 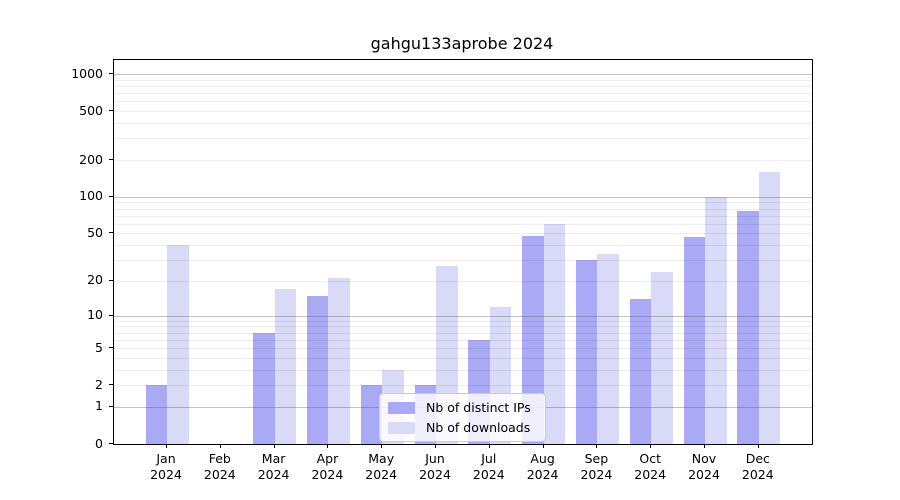 What do you see at coordinates (757, 466) in the screenshot?
I see `x-tick-label-dec: Dec 2024` at bounding box center [757, 466].